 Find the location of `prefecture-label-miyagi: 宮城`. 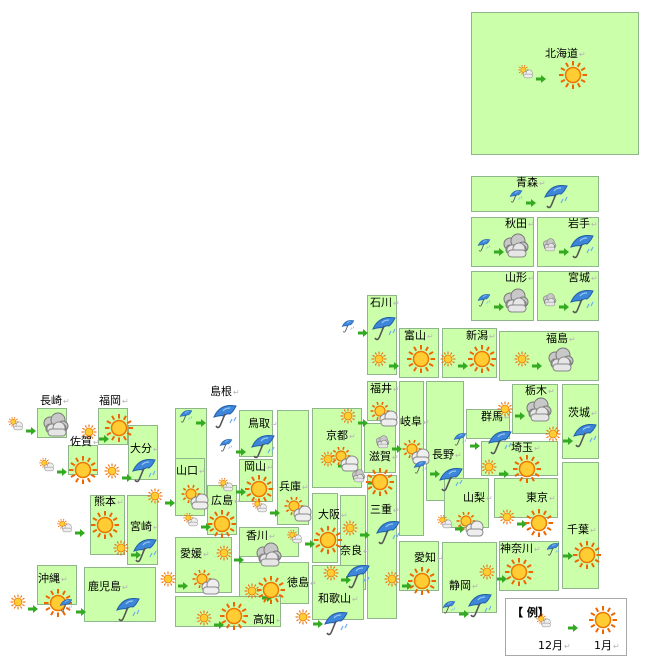

prefecture-label-miyagi: 宮城 is located at coordinates (583, 278).